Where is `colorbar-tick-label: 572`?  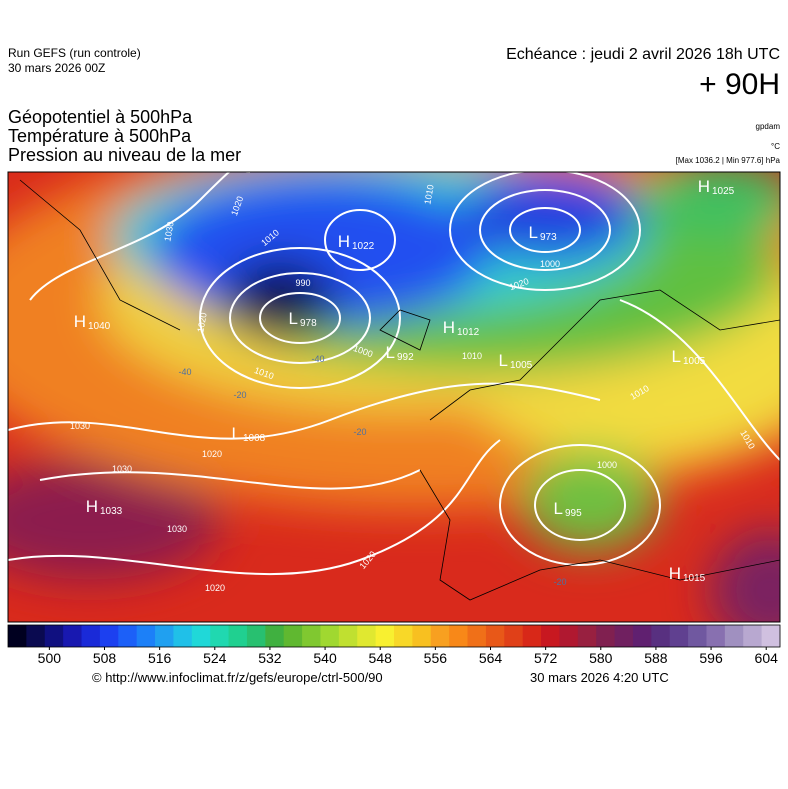 colorbar-tick-label: 572 is located at coordinates (546, 658).